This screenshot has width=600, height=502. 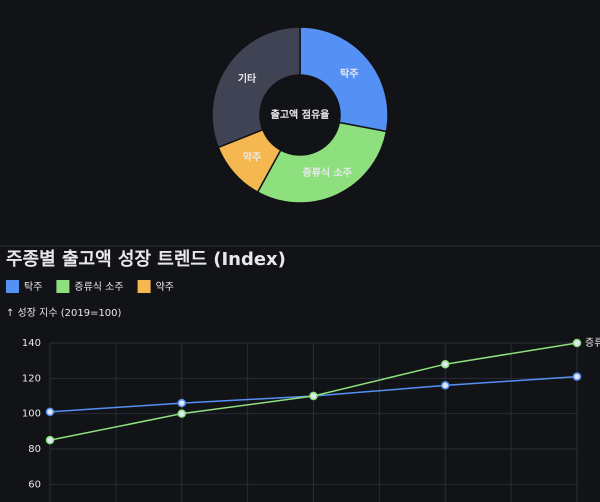 I want to click on y-tick-label: 140, so click(x=31, y=343).